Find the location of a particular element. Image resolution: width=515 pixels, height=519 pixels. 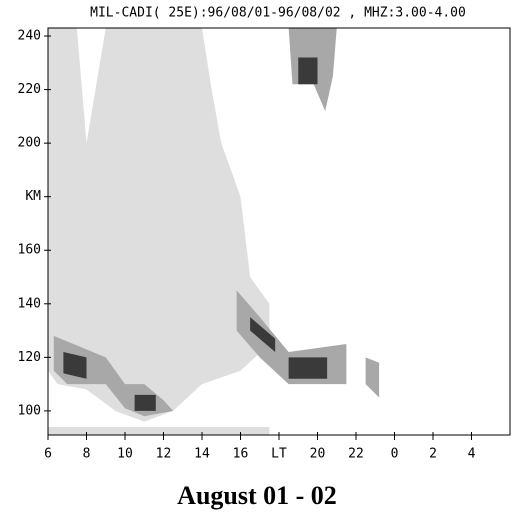

x-tick-label: LT is located at coordinates (279, 454).